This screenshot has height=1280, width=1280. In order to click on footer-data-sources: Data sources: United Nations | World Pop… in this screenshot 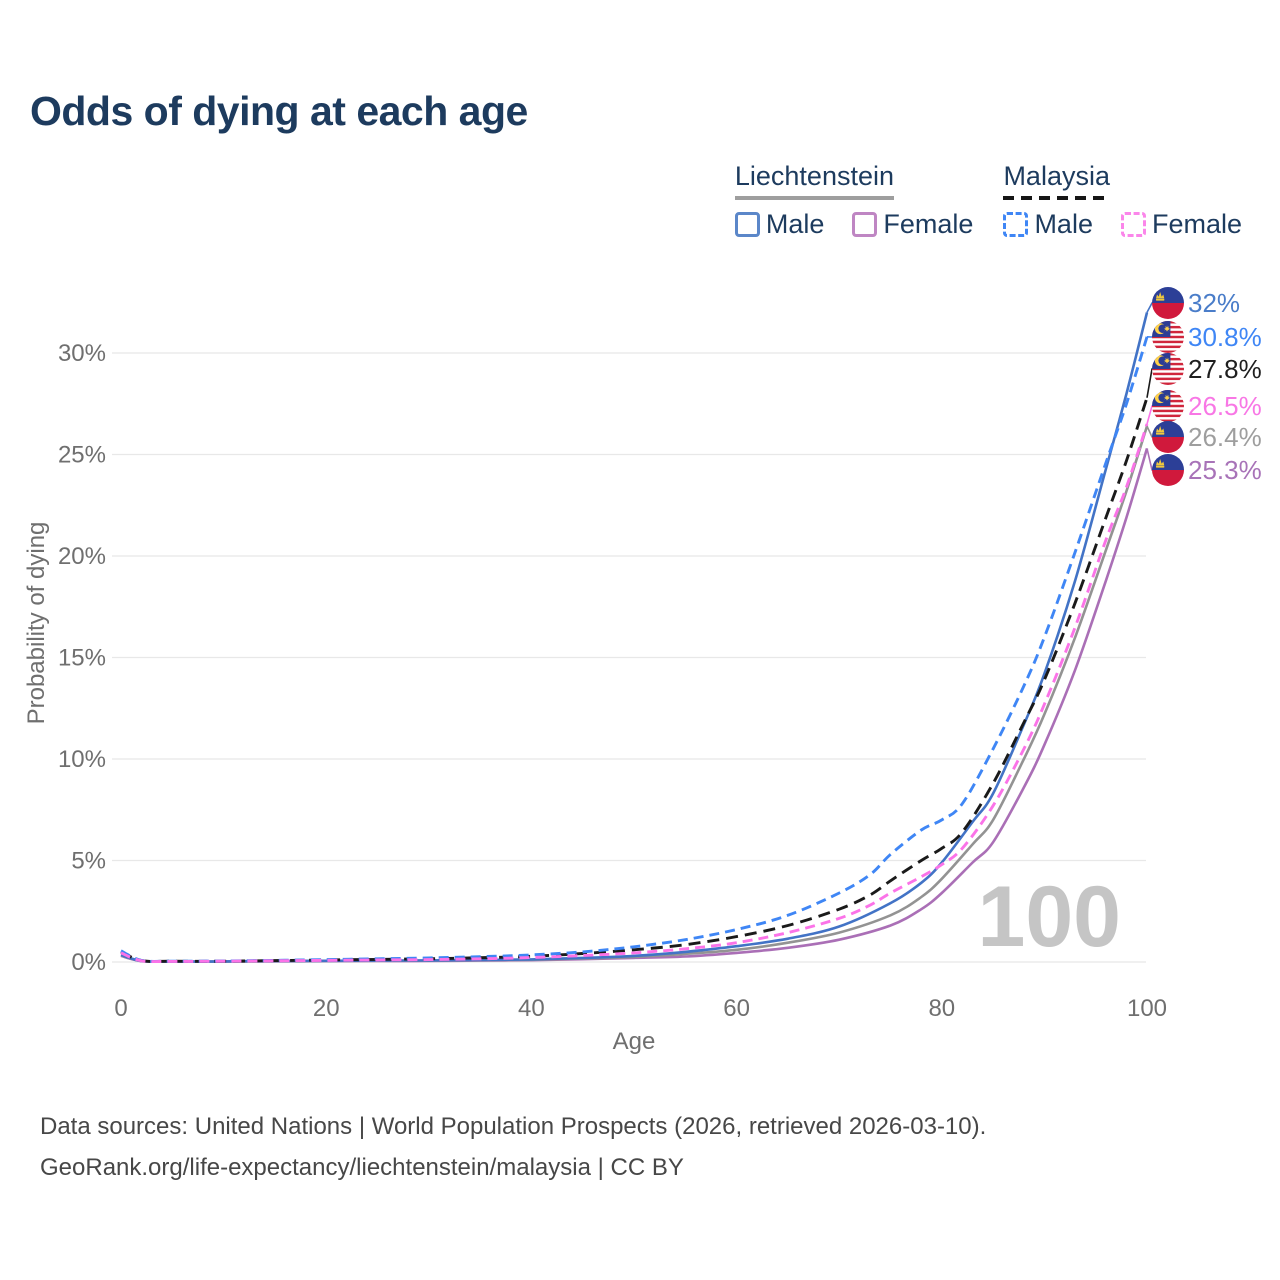, I will do `click(513, 1126)`.